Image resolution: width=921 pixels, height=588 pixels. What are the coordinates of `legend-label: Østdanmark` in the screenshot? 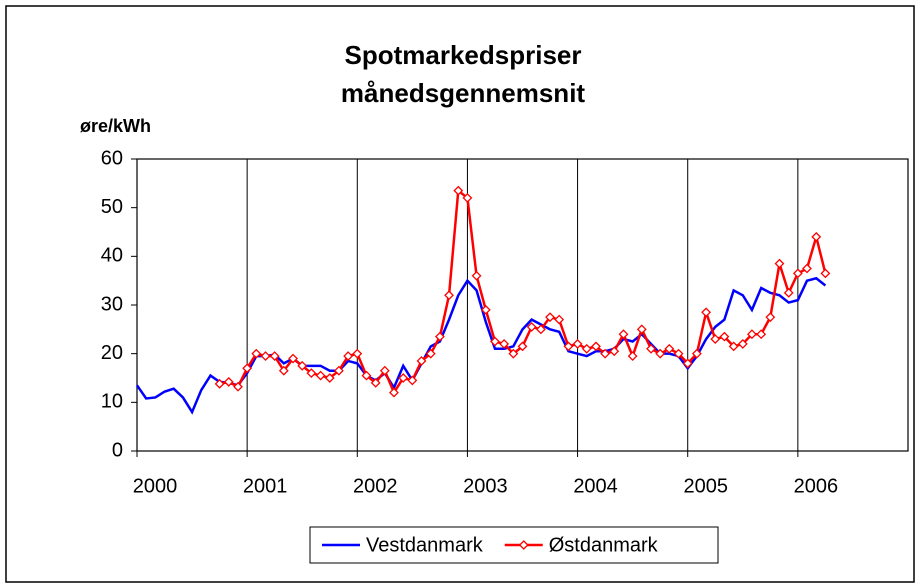 It's located at (604, 545).